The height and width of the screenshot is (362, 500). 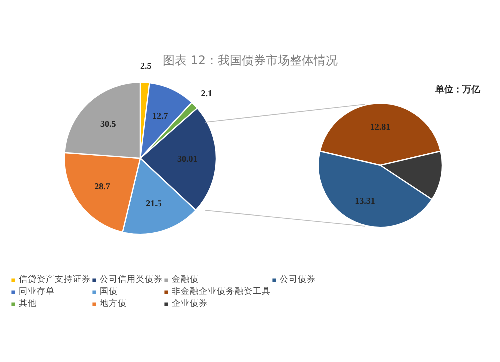 What do you see at coordinates (207, 93) in the screenshot?
I see `data-label: 2.1` at bounding box center [207, 93].